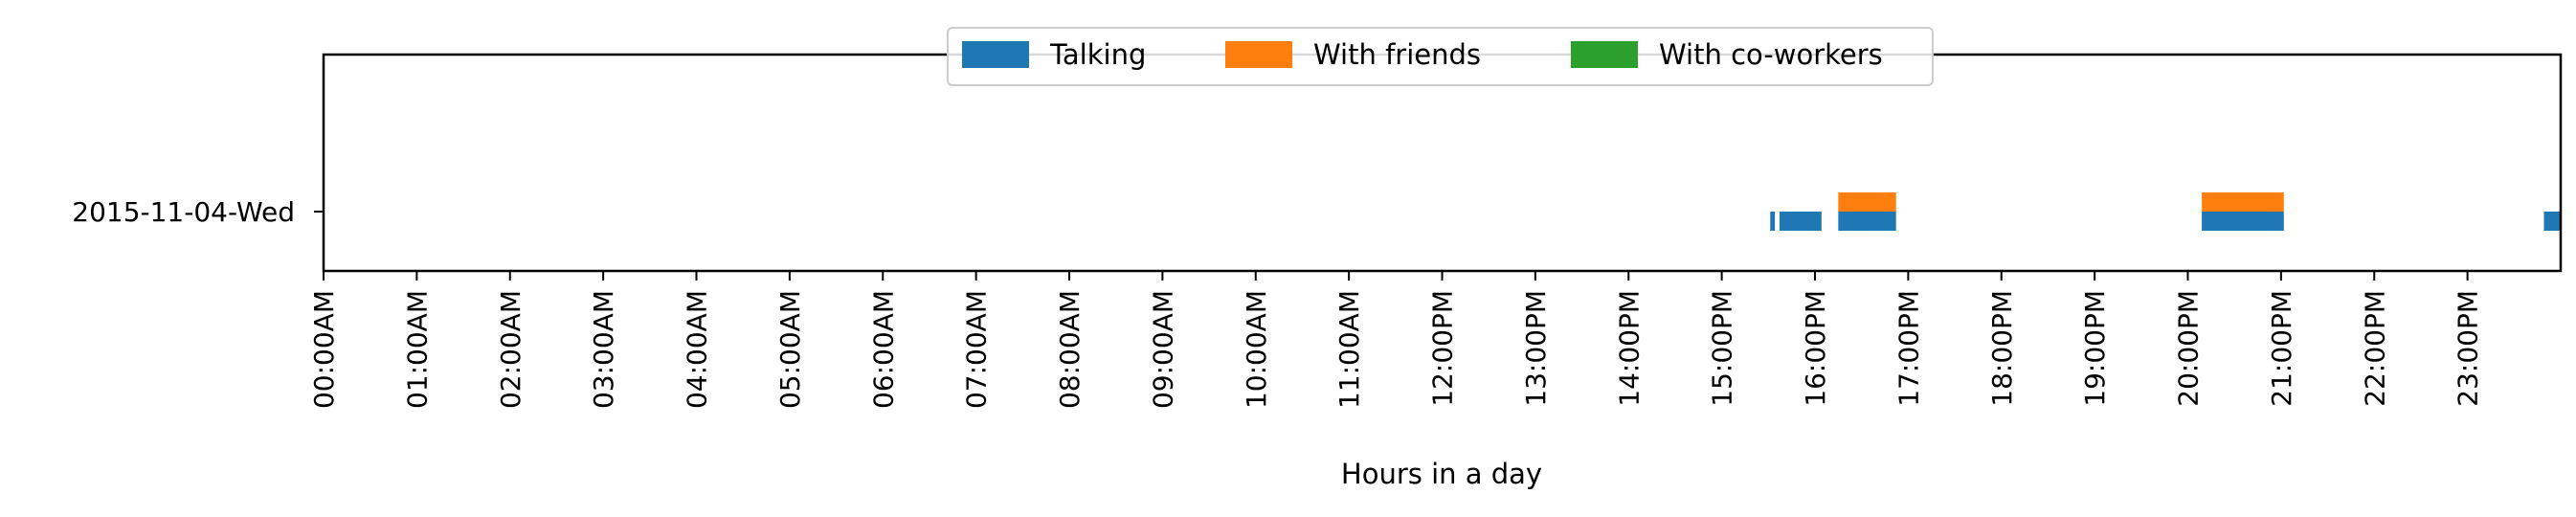  Describe the element at coordinates (324, 349) in the screenshot. I see `x-tick-label: 00:00AM` at that location.